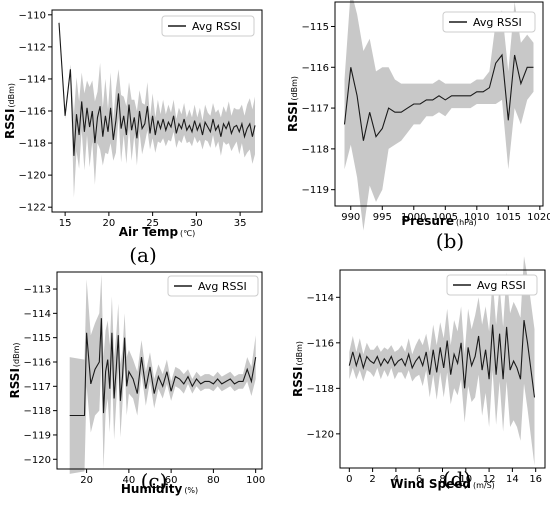 The height and width of the screenshot is (530, 550). I want to click on x-tick-label: 60, so click(171, 480).